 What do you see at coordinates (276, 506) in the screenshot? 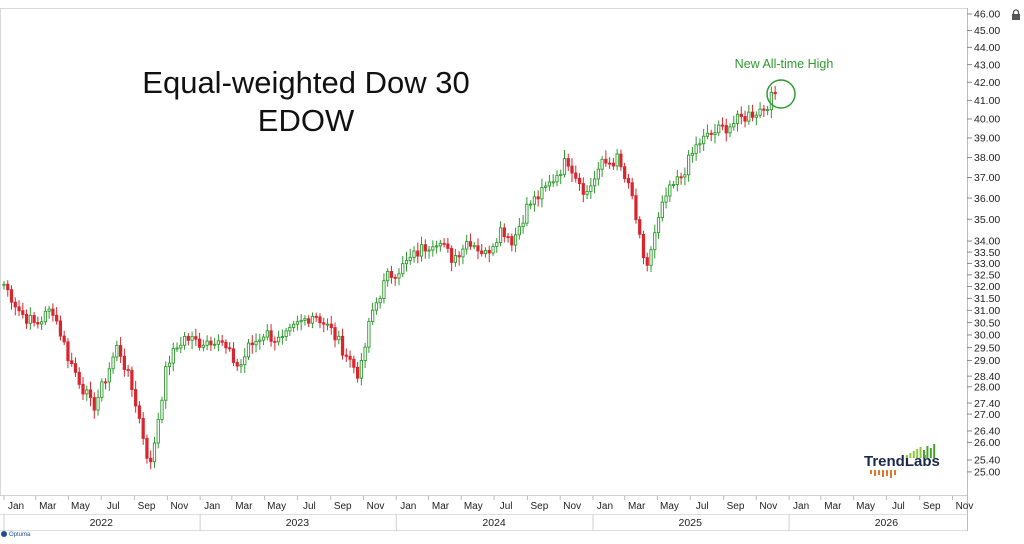
I see `x-month-label: May` at bounding box center [276, 506].